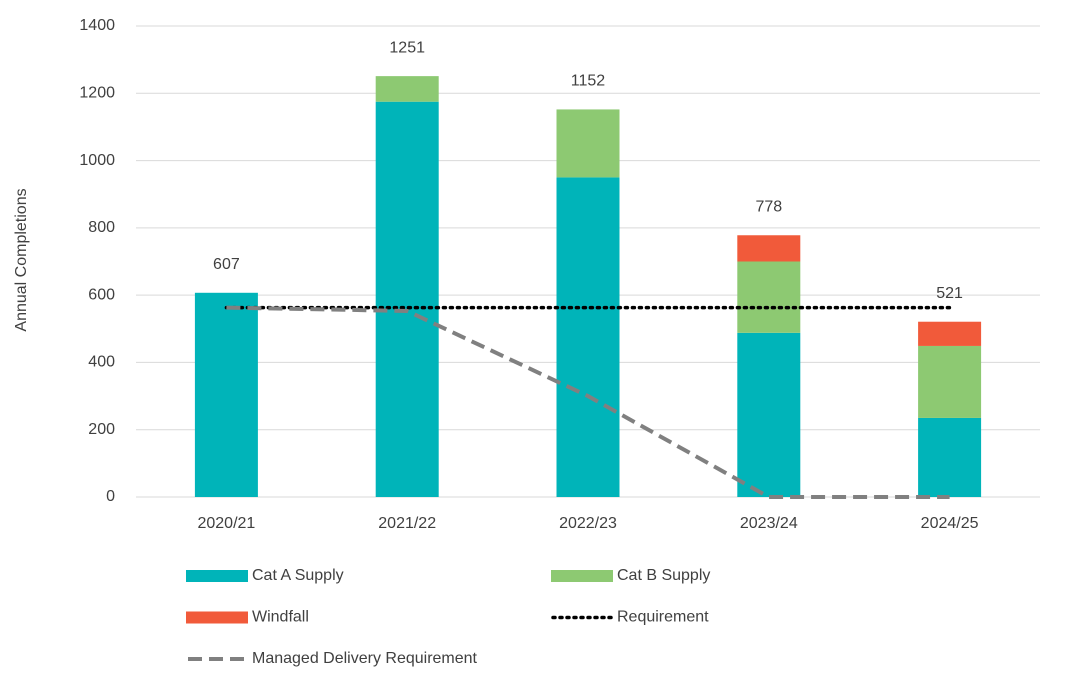 The height and width of the screenshot is (674, 1074). I want to click on y-tick-label: 1000, so click(97, 160).